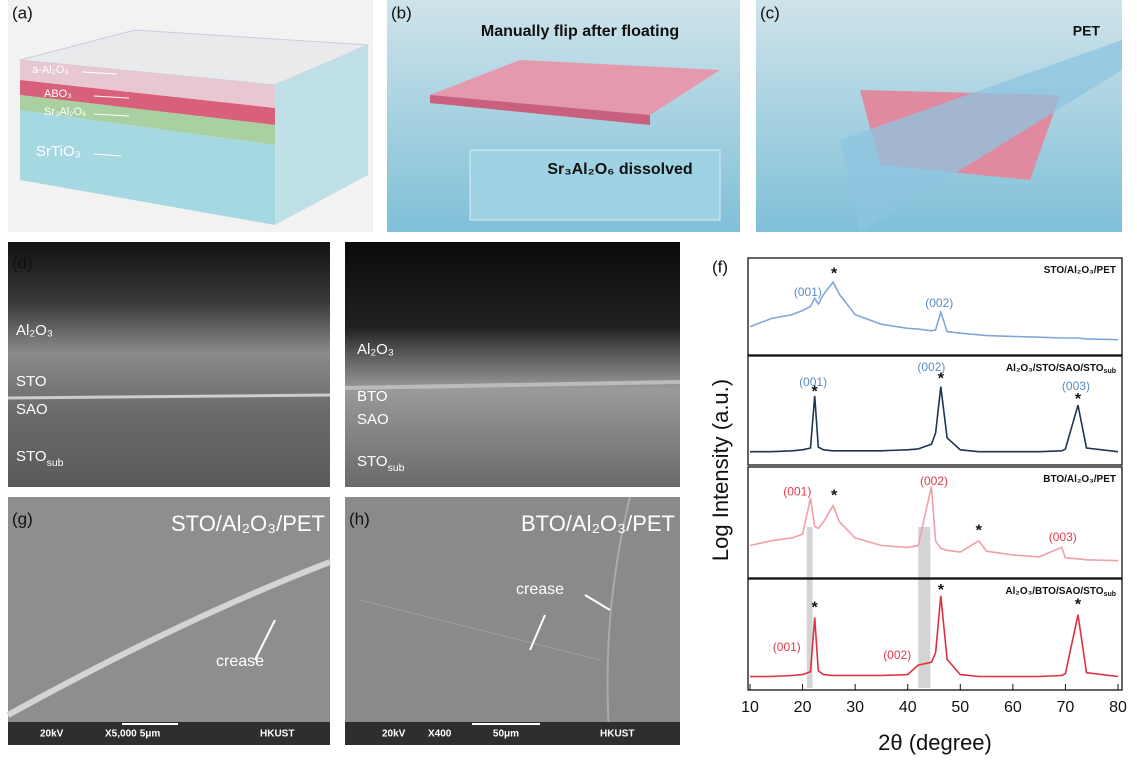 This screenshot has height=760, width=1137. What do you see at coordinates (512, 364) in the screenshot?
I see `sem-e` at bounding box center [512, 364].